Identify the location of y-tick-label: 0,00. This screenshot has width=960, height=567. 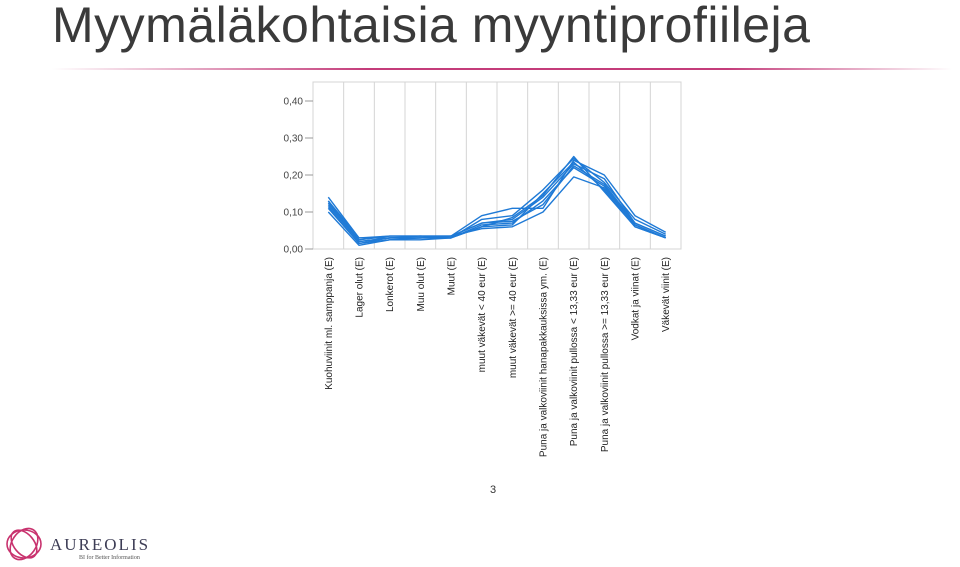
(294, 250).